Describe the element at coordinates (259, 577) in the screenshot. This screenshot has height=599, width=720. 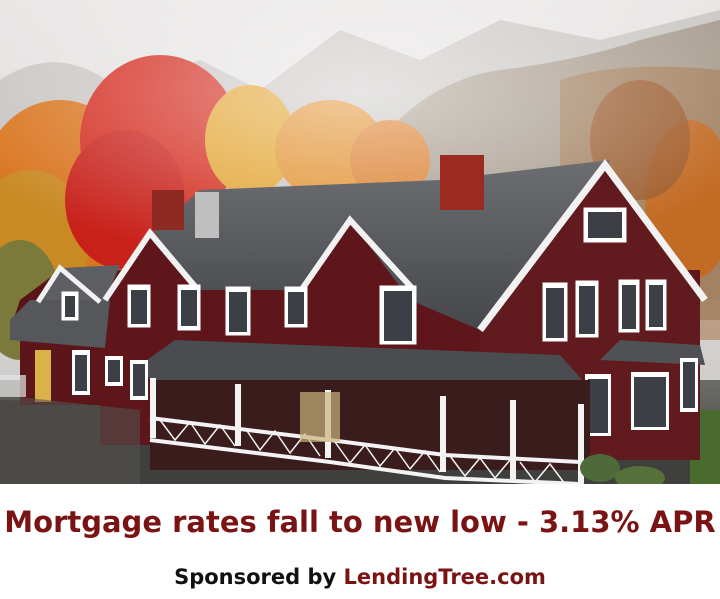
I see `sponsored-by-label: Sponsored by` at that location.